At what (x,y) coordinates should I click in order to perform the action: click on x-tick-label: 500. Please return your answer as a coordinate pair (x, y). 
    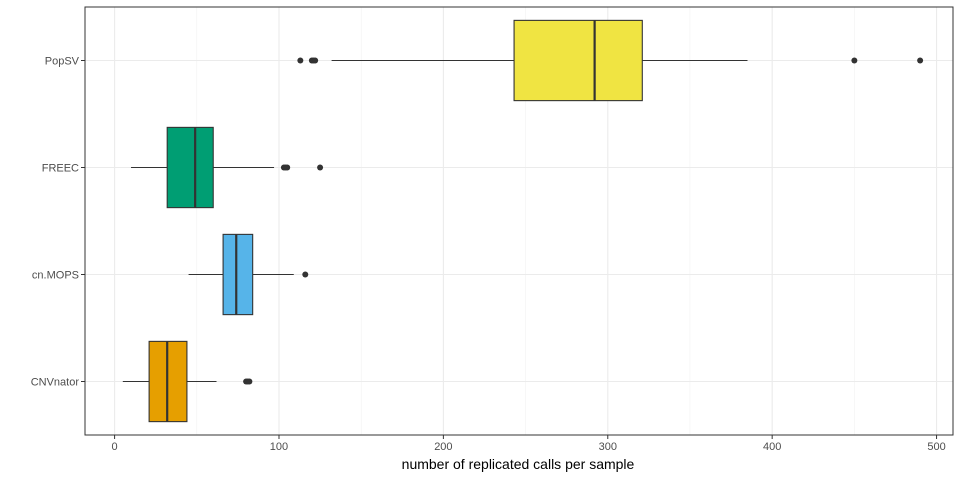
    Looking at the image, I should click on (936, 447).